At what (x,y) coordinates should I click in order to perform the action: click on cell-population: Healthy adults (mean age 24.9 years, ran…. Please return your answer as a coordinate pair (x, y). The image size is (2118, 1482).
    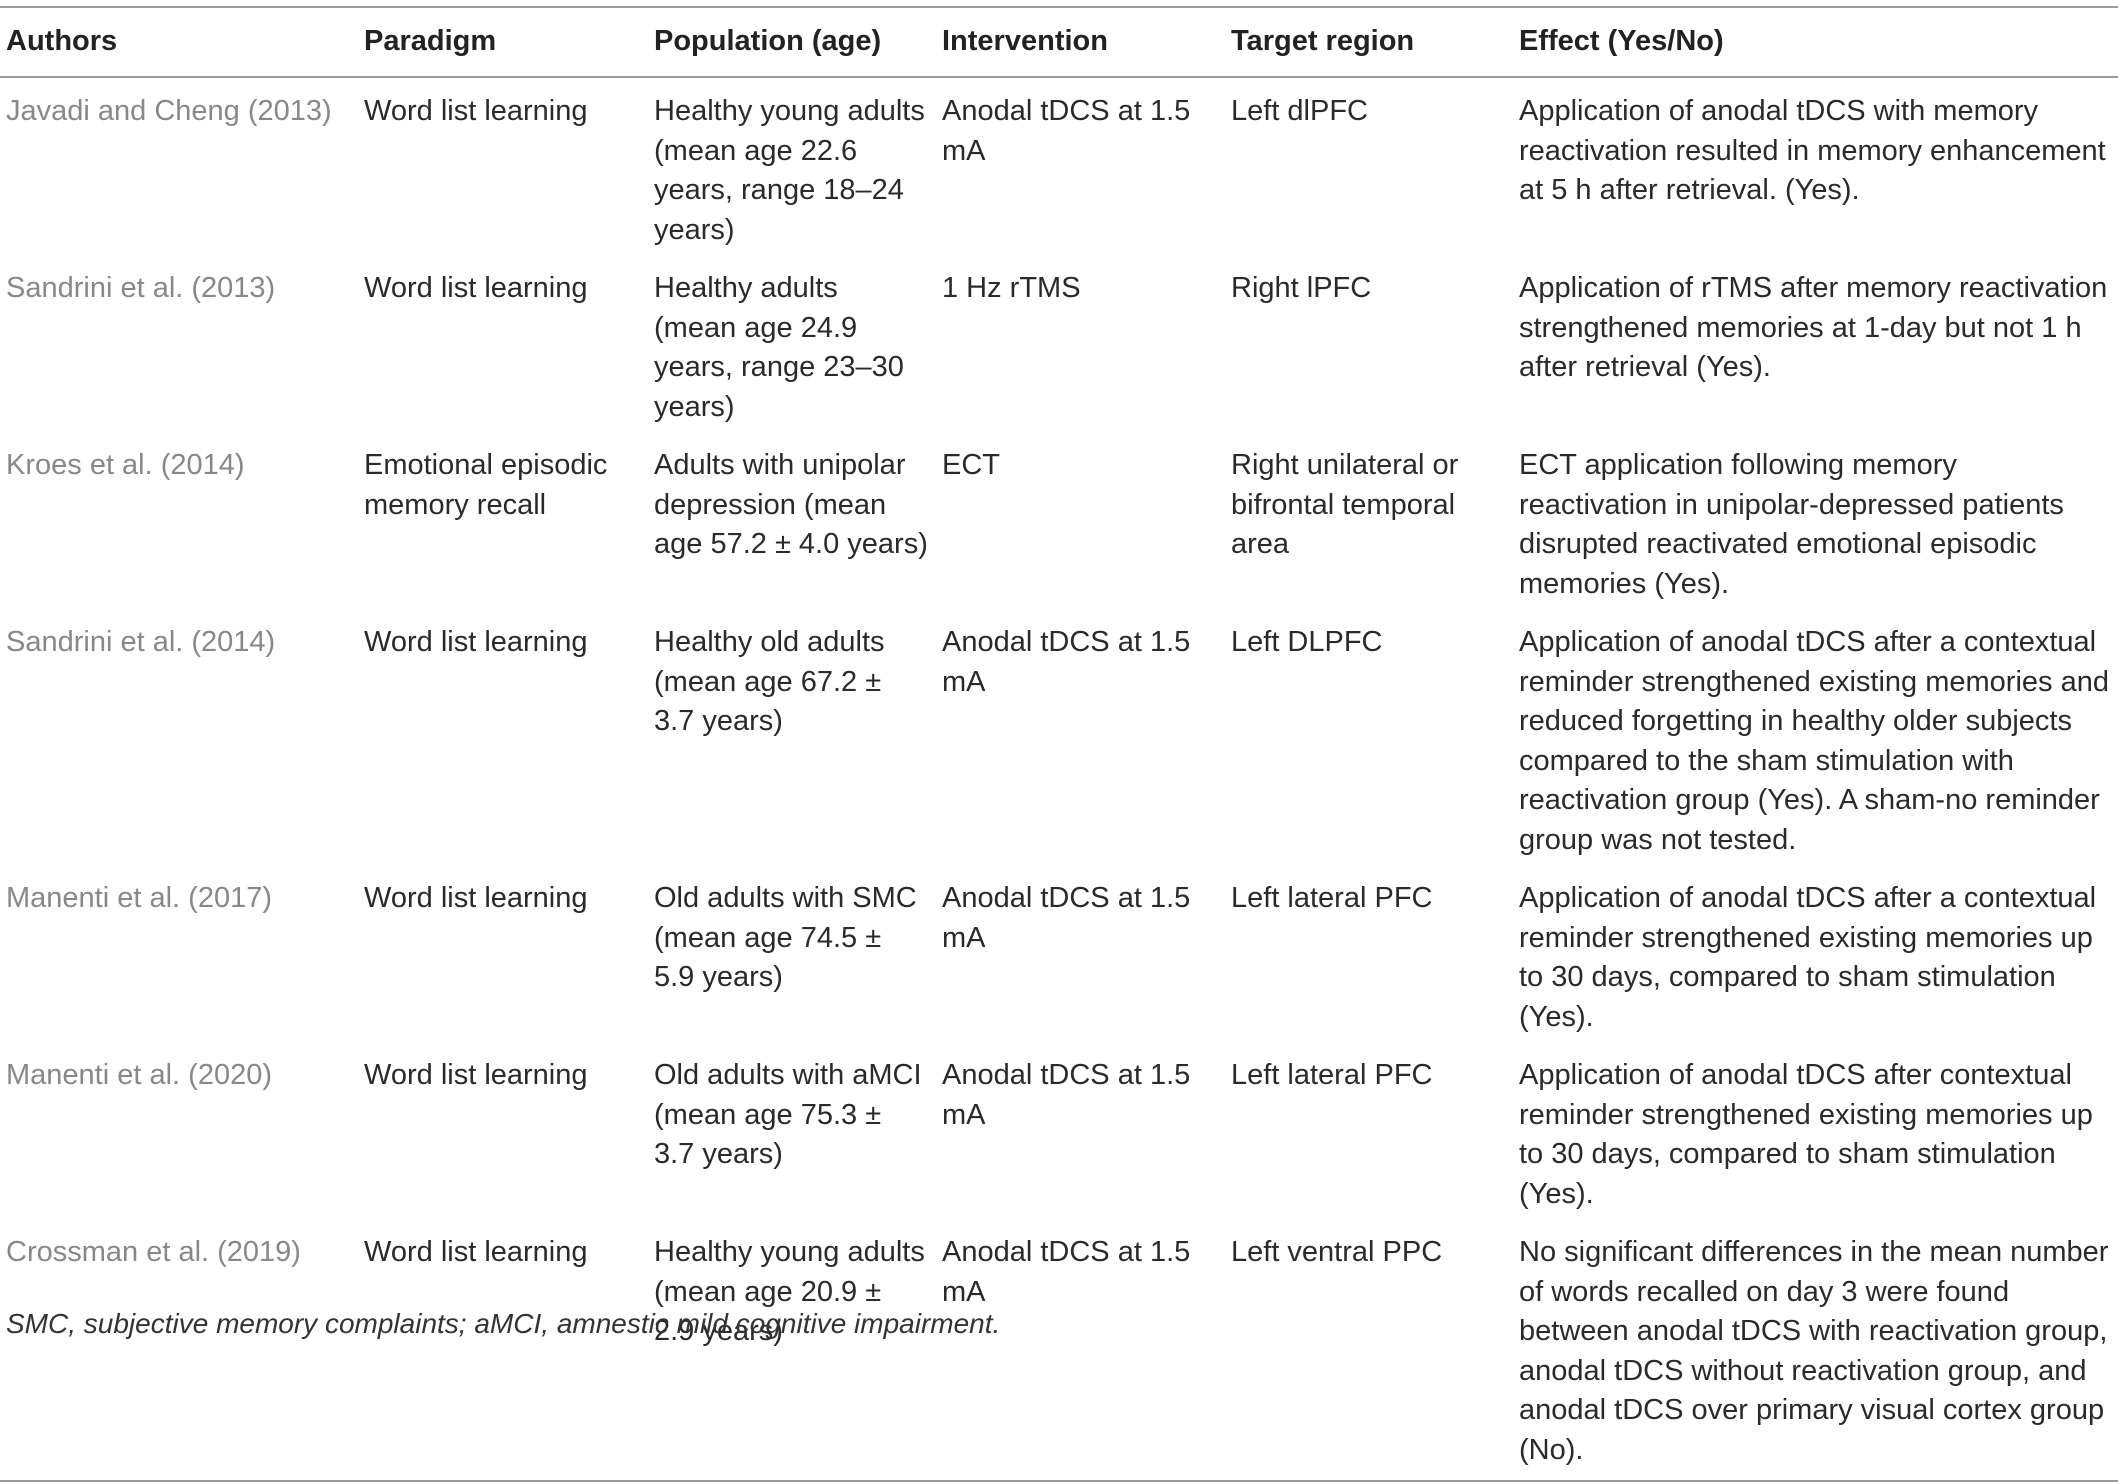
    Looking at the image, I should click on (779, 347).